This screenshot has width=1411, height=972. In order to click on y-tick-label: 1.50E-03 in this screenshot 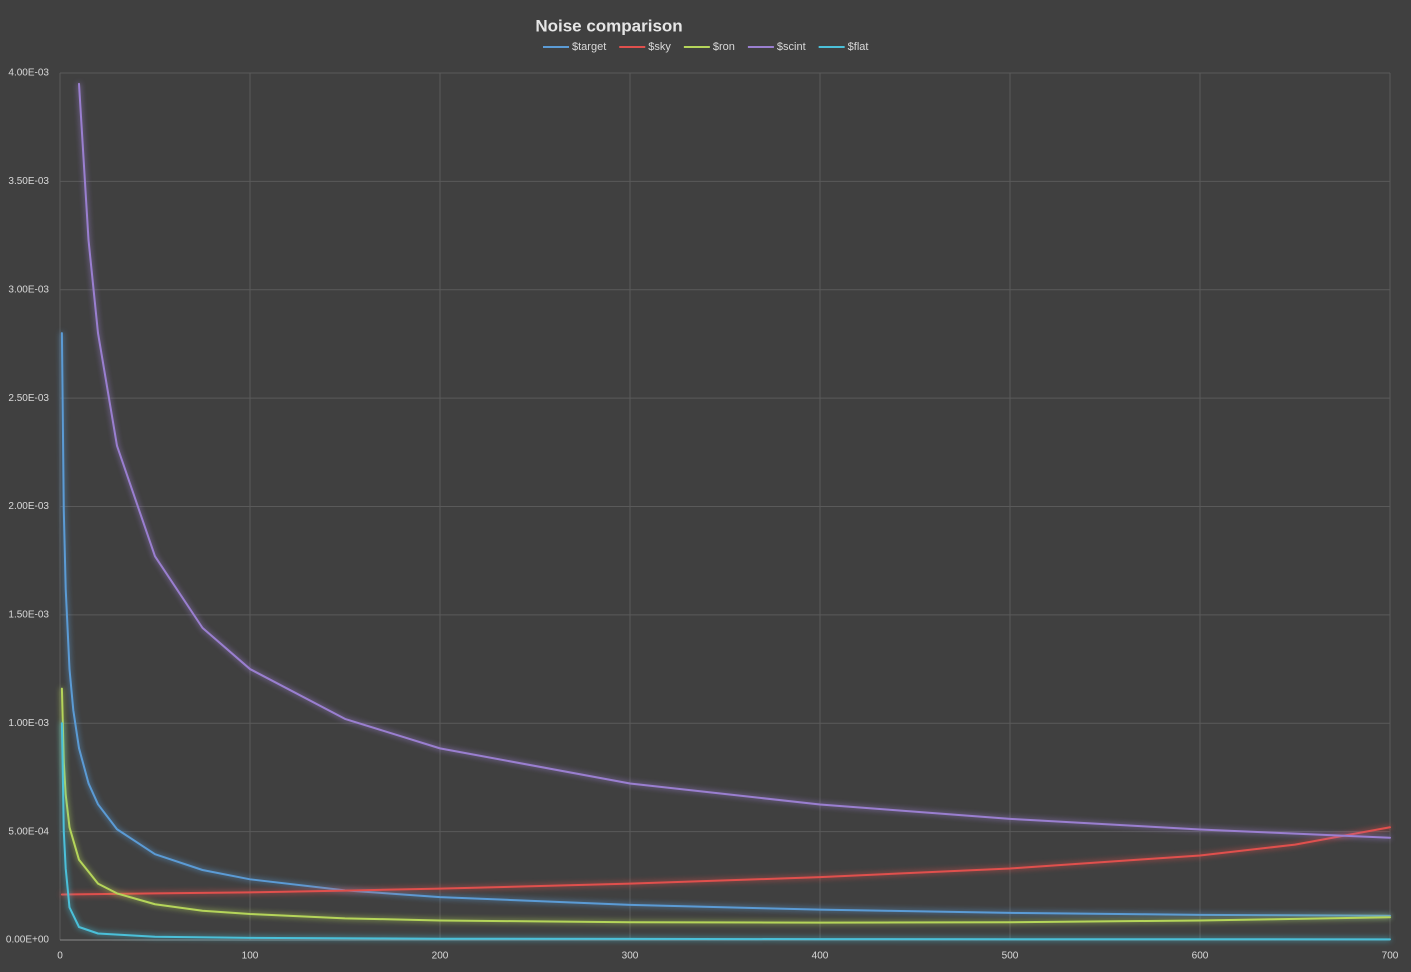, I will do `click(28, 615)`.